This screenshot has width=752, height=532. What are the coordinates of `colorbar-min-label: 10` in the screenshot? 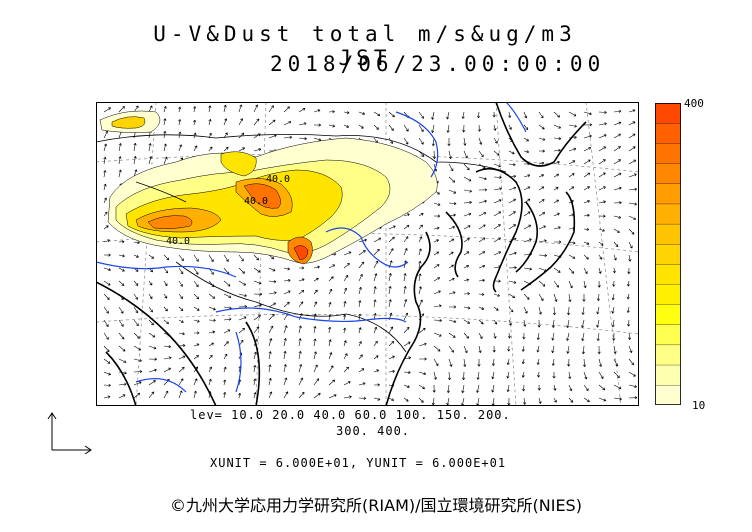 It's located at (699, 405).